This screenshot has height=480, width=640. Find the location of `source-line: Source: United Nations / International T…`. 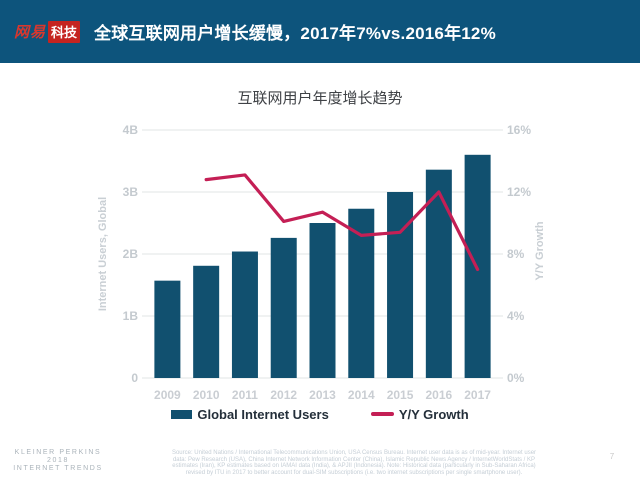

source-line: Source: United Nations / International T… is located at coordinates (354, 453).